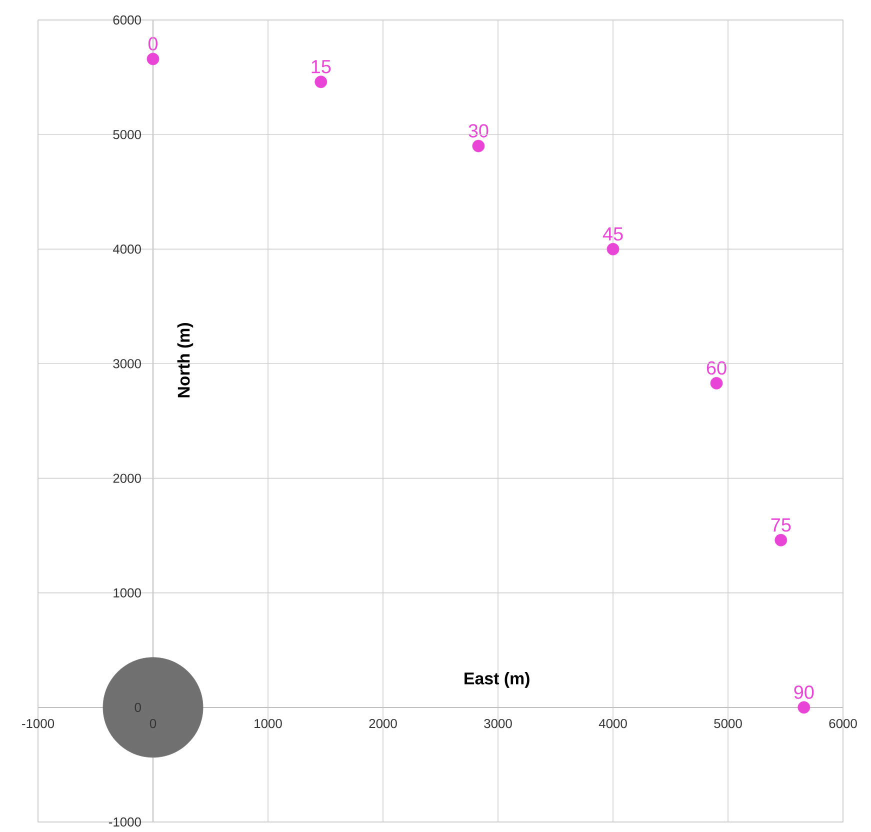  I want to click on y-tick-label: 2000, so click(127, 478).